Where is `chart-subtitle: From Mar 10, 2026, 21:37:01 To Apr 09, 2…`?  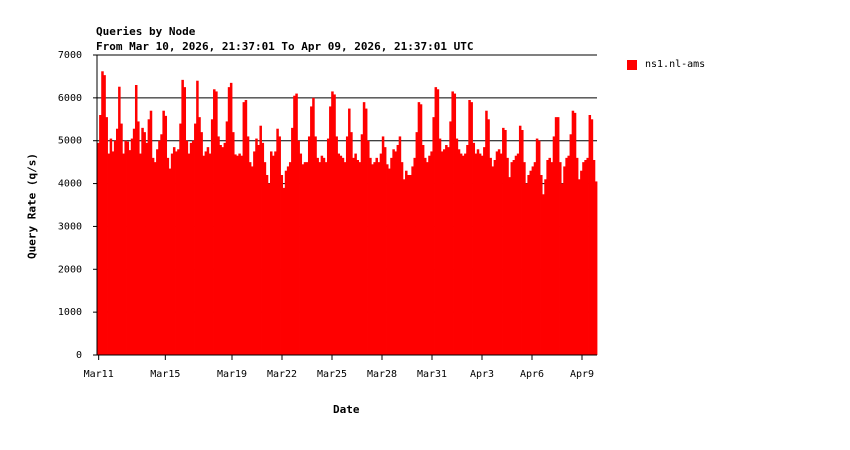
chart-subtitle: From Mar 10, 2026, 21:37:01 To Apr 09, 2… is located at coordinates (285, 46).